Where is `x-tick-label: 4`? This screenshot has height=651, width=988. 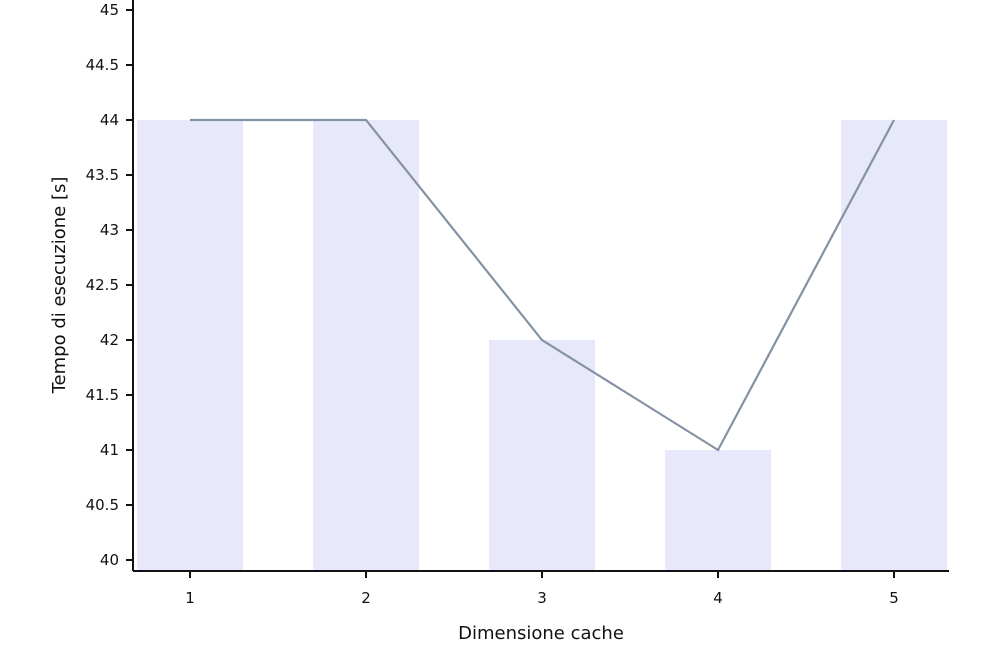 x-tick-label: 4 is located at coordinates (718, 598).